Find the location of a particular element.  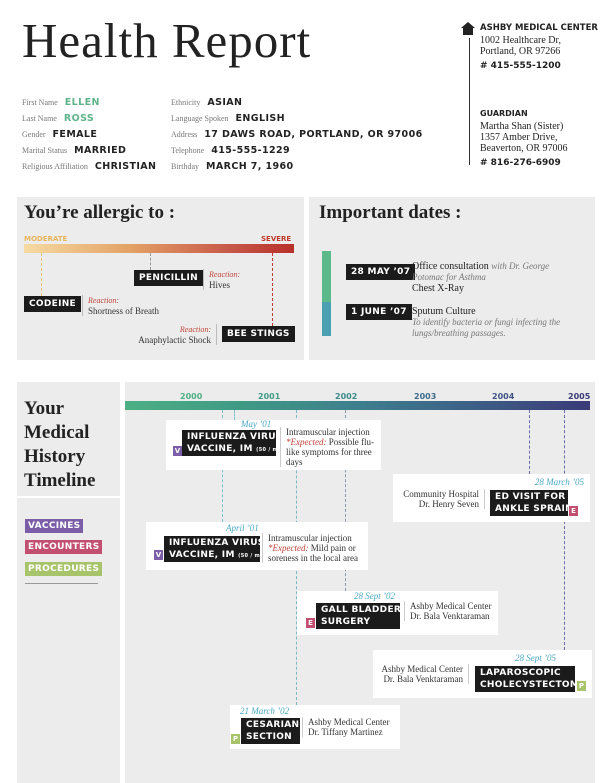

event-date: May ’01 is located at coordinates (256, 424).